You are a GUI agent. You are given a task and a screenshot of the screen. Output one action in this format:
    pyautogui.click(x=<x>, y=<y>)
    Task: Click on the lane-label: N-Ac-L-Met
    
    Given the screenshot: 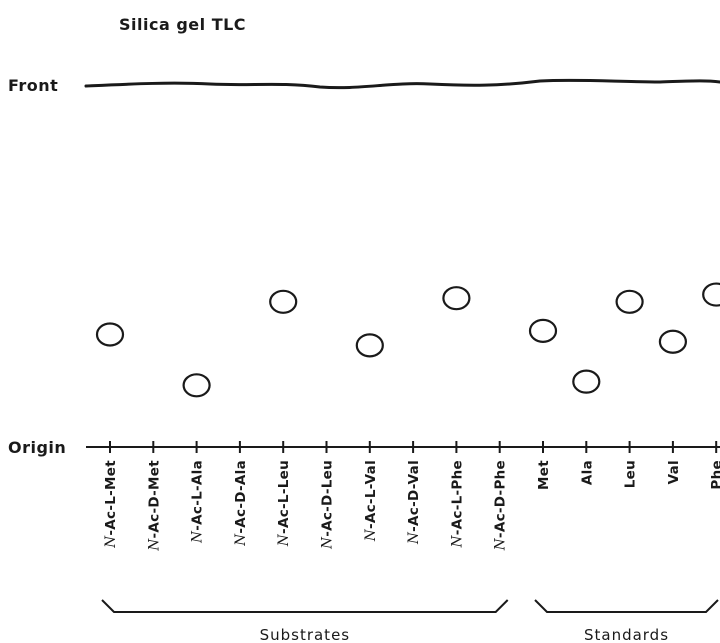 What is the action you would take?
    pyautogui.click(x=111, y=504)
    